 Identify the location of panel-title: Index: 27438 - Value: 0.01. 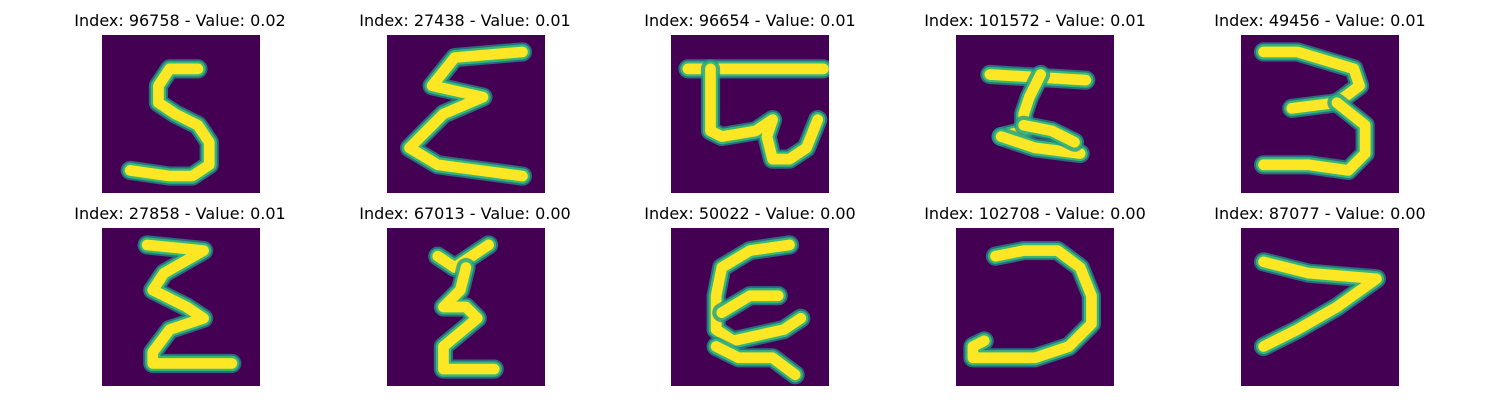
(465, 20).